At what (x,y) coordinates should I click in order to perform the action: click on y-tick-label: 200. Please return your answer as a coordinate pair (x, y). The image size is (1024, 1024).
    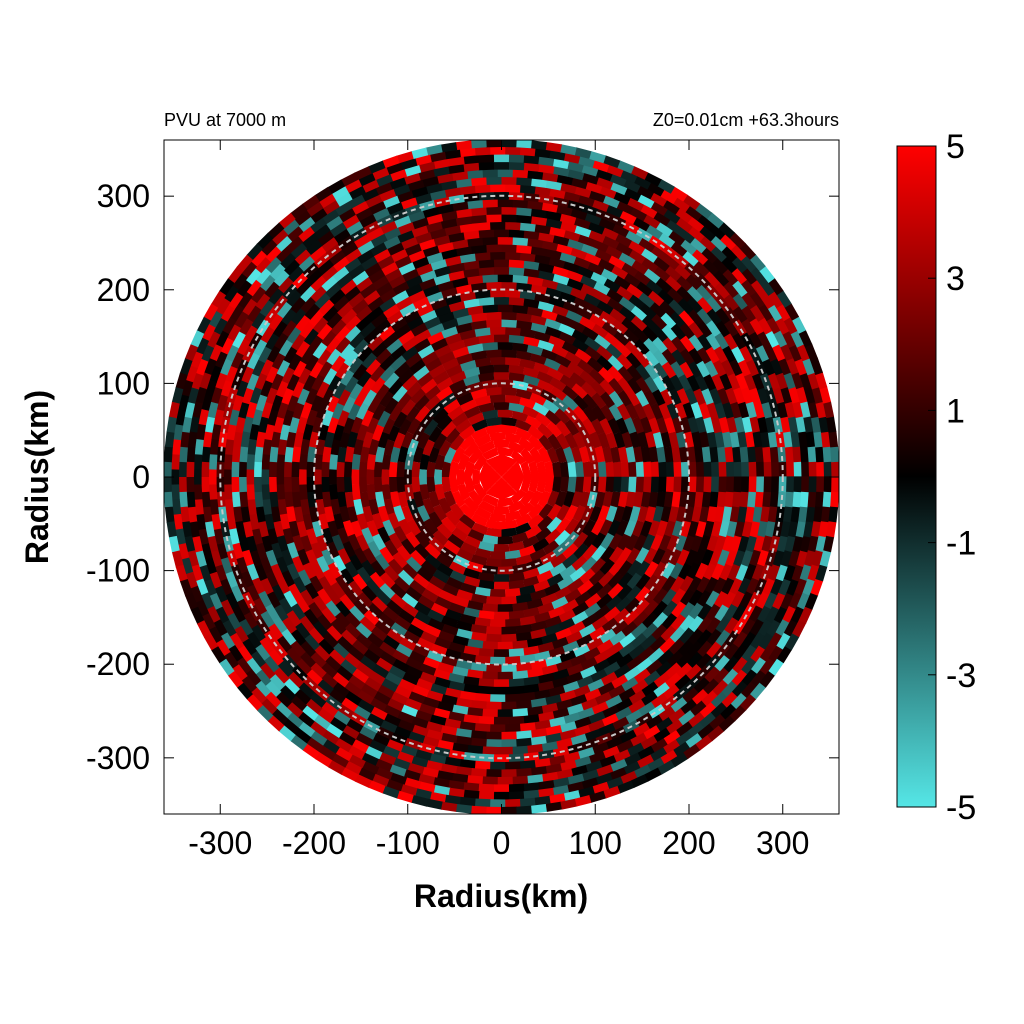
    Looking at the image, I should click on (123, 290).